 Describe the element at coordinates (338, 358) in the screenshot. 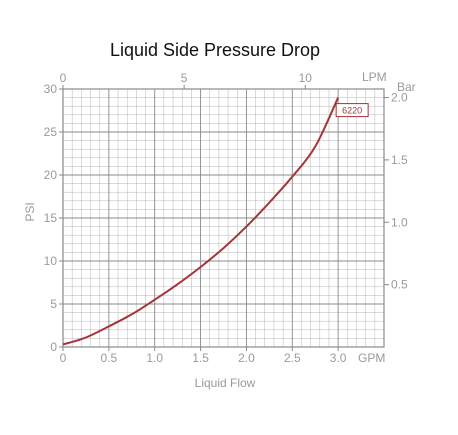

I see `x-tick-label: 3.0` at that location.